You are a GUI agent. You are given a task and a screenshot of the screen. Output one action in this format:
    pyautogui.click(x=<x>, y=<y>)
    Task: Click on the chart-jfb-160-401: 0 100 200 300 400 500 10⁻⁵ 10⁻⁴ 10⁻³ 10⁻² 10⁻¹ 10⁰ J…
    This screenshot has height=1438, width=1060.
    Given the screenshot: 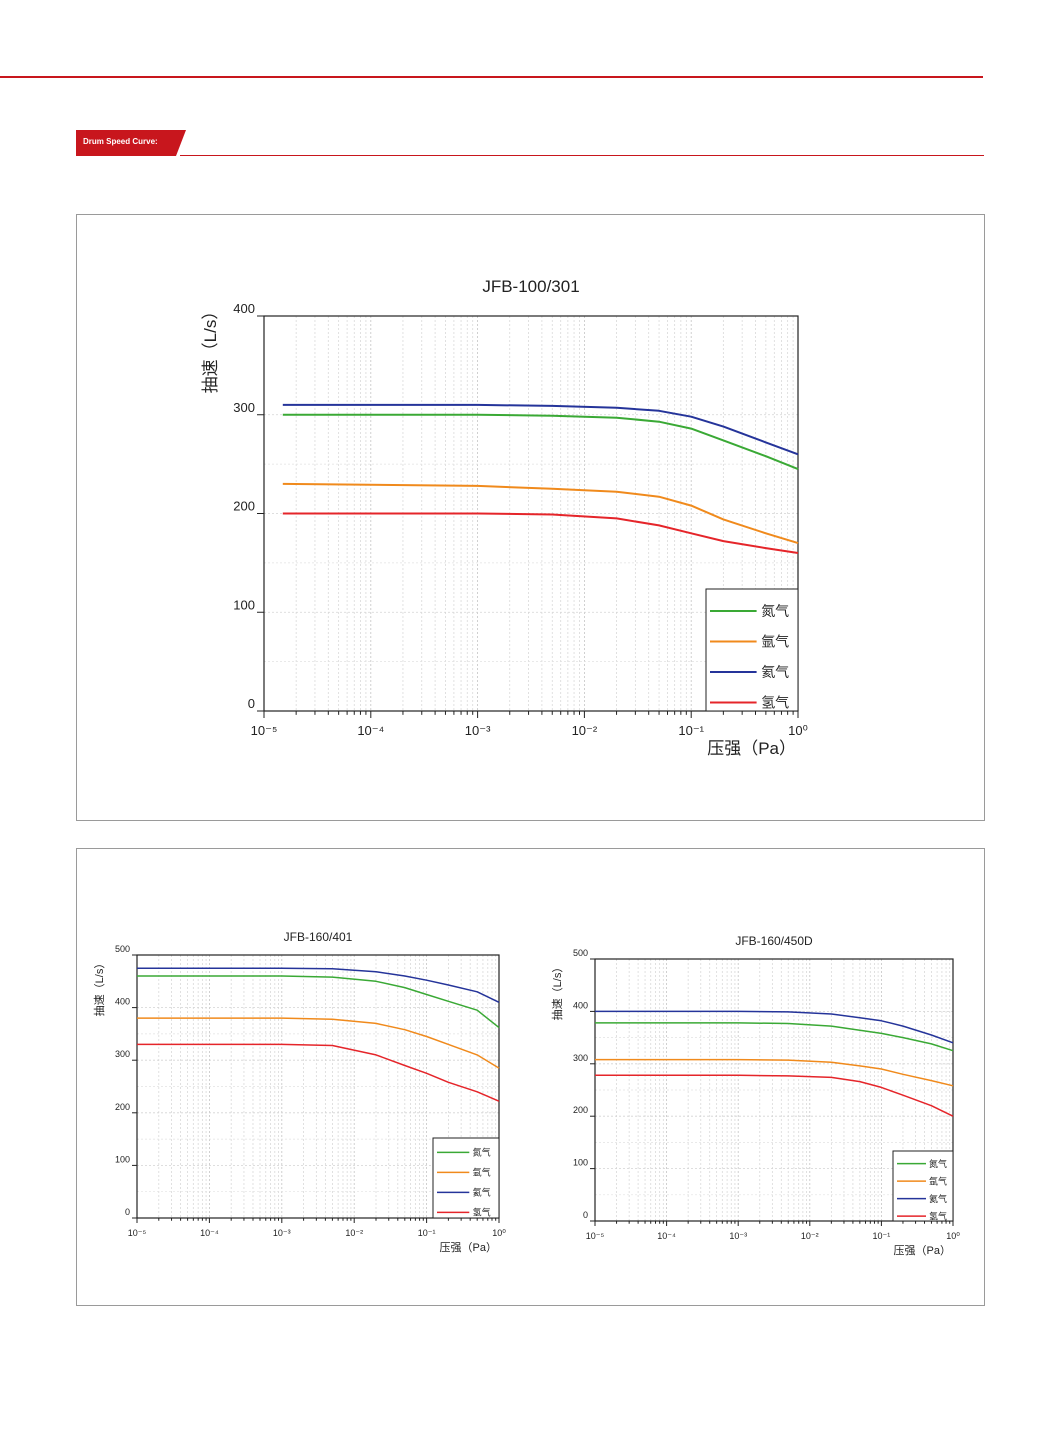 What is the action you would take?
    pyautogui.click(x=299, y=1092)
    